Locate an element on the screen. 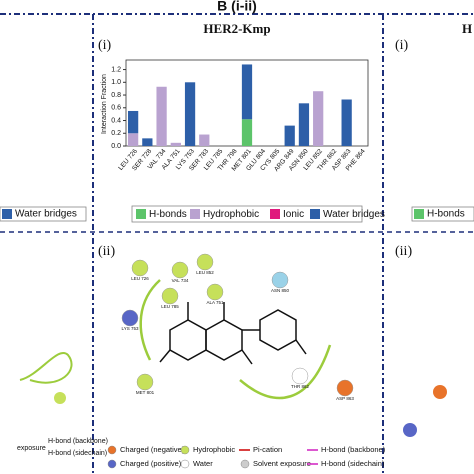 The width and height of the screenshot is (474, 474). legend-text: Solvent exposure is located at coordinates (282, 463).